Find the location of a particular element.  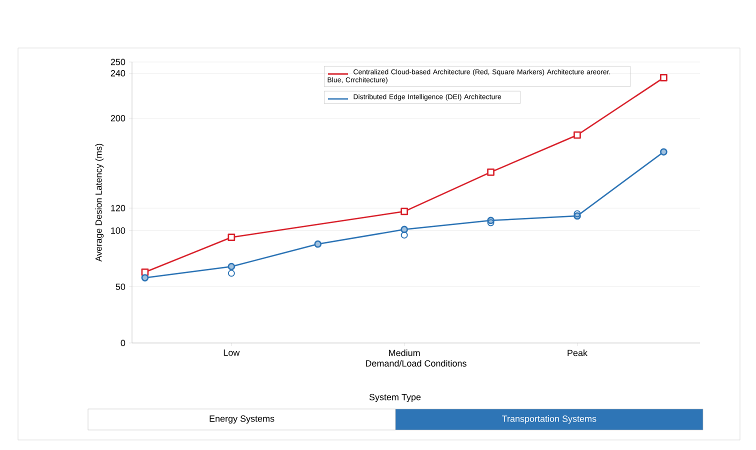

y-tick-label: 0 is located at coordinates (123, 343).